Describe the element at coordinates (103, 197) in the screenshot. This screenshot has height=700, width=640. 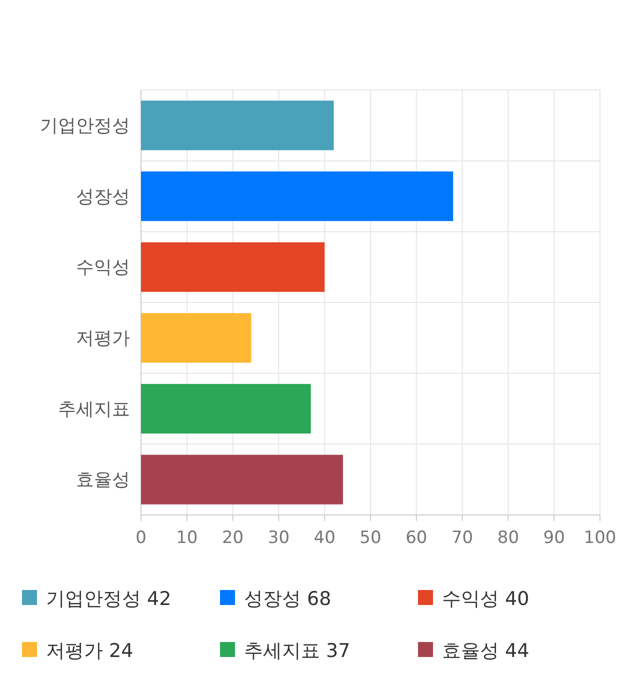
I see `y-tick-label: 성장성` at that location.